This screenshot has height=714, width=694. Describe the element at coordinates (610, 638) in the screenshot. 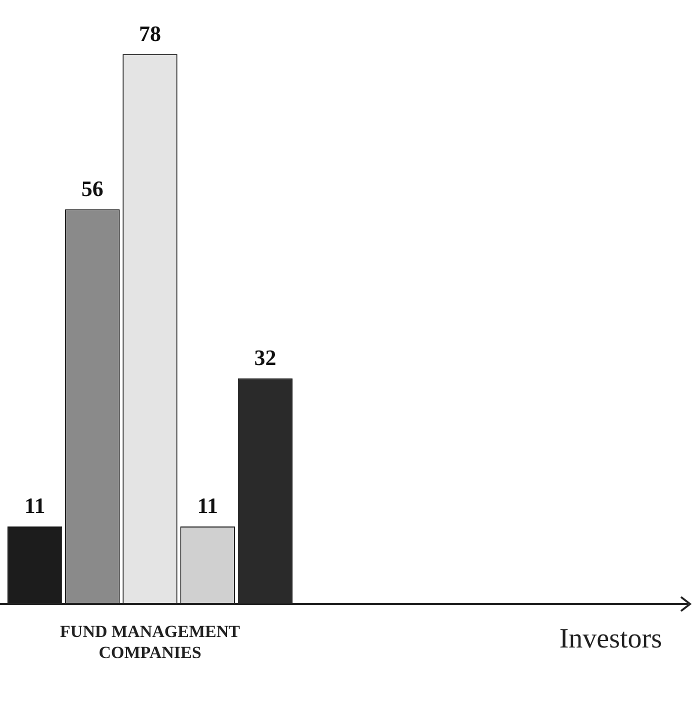

I see `text: Investors` at that location.